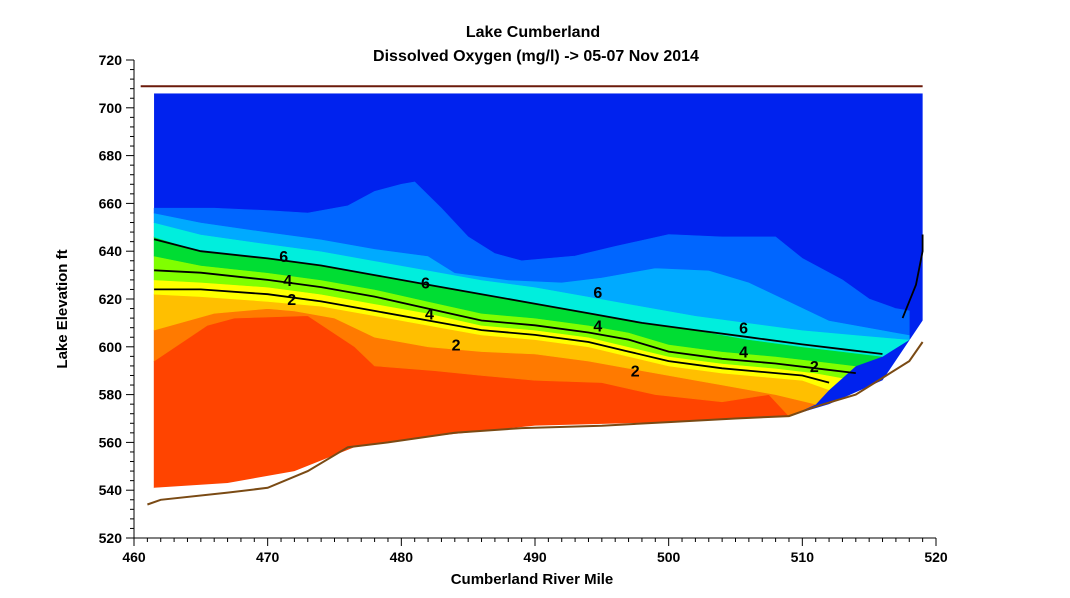  Describe the element at coordinates (669, 557) in the screenshot. I see `x-tick-label: 500` at that location.